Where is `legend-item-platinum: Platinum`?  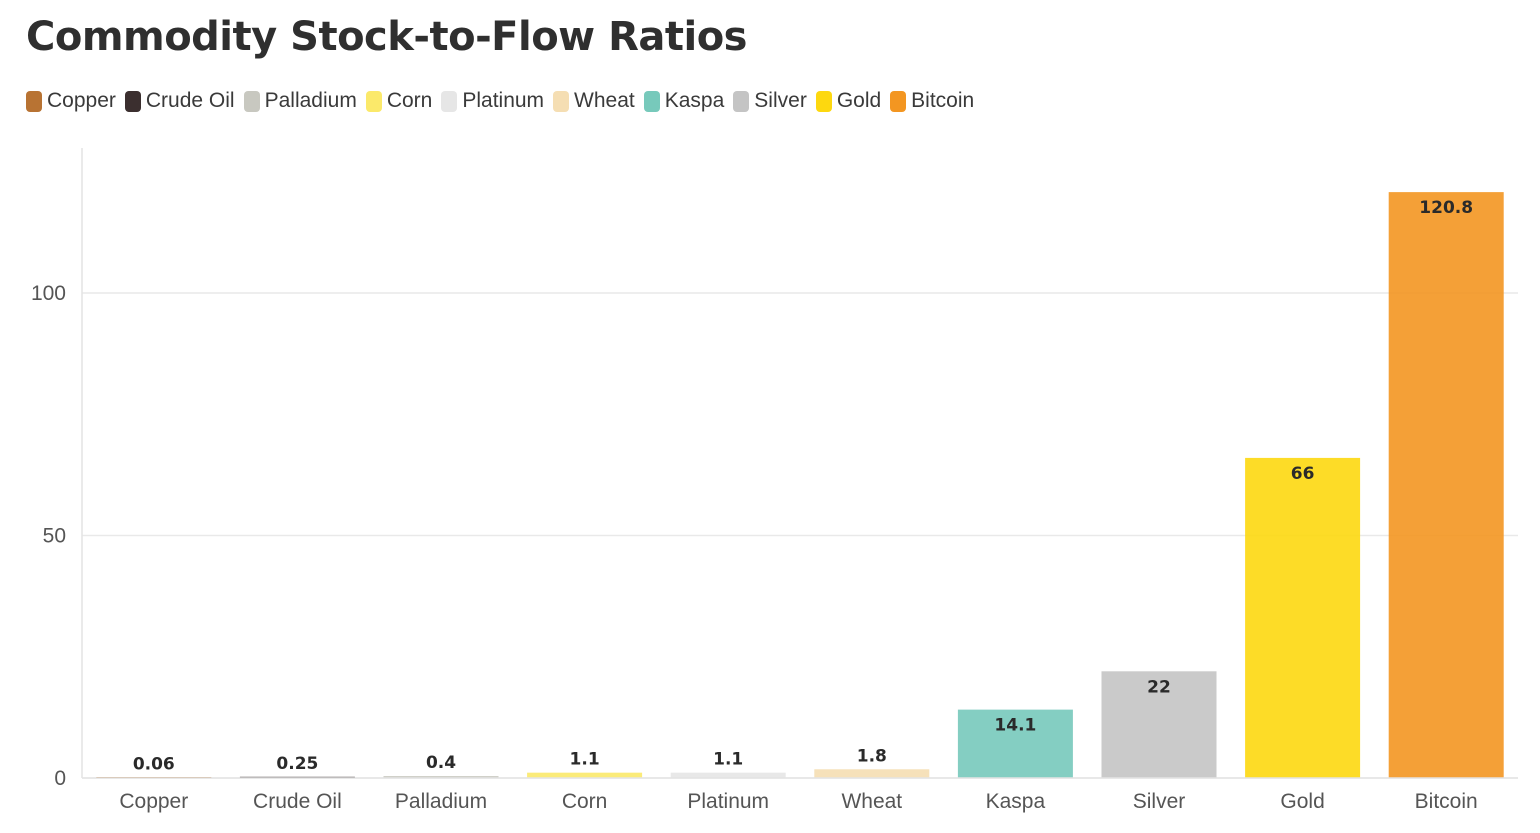 legend-item-platinum: Platinum is located at coordinates (492, 101).